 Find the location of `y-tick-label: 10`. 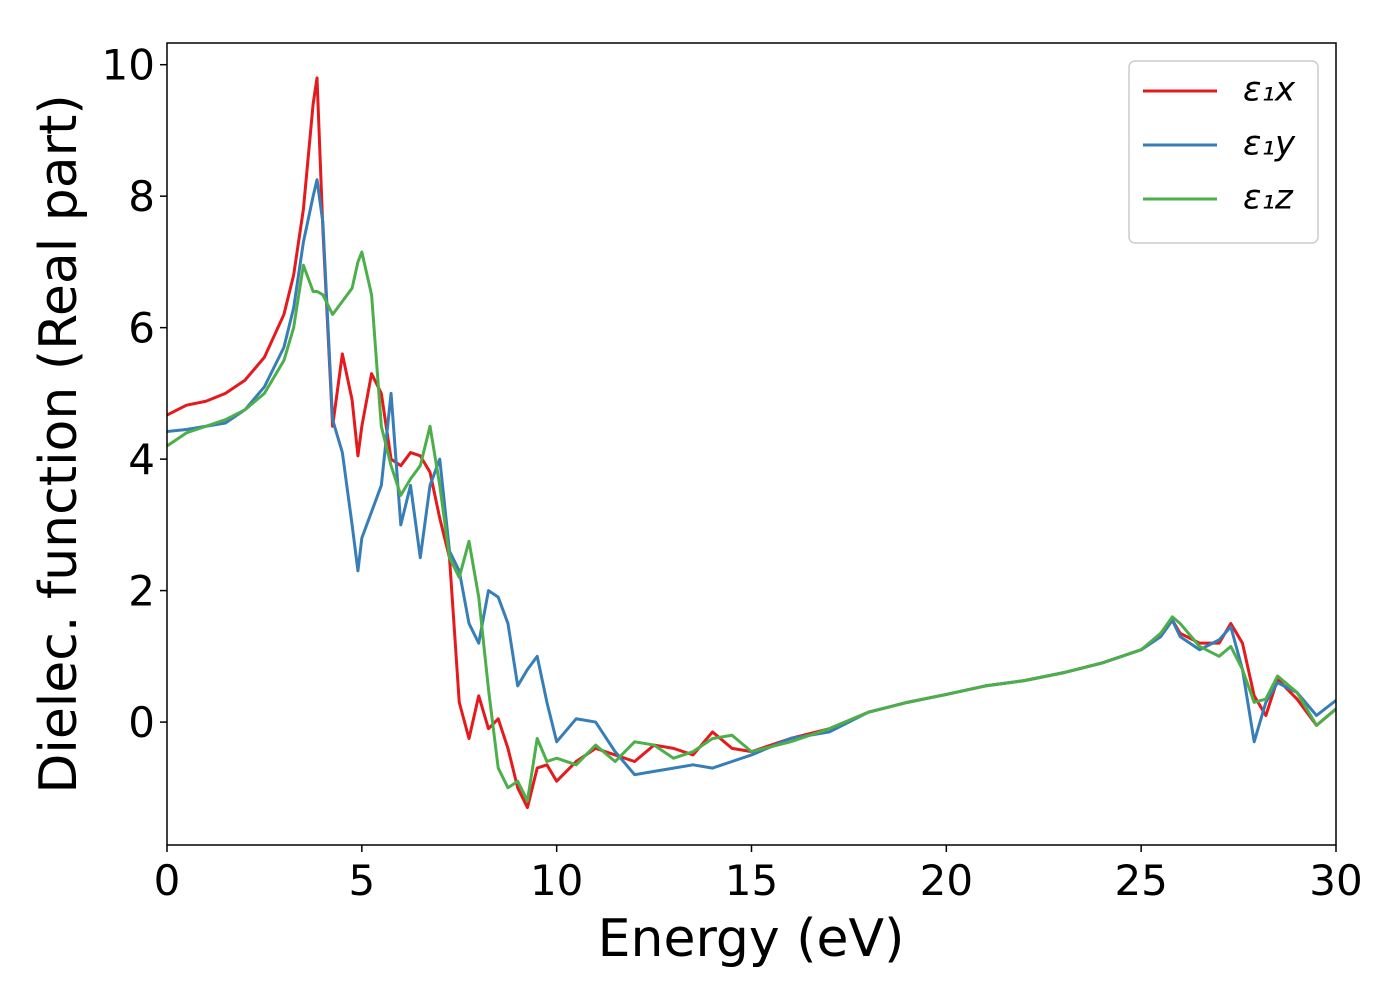

y-tick-label: 10 is located at coordinates (128, 65).